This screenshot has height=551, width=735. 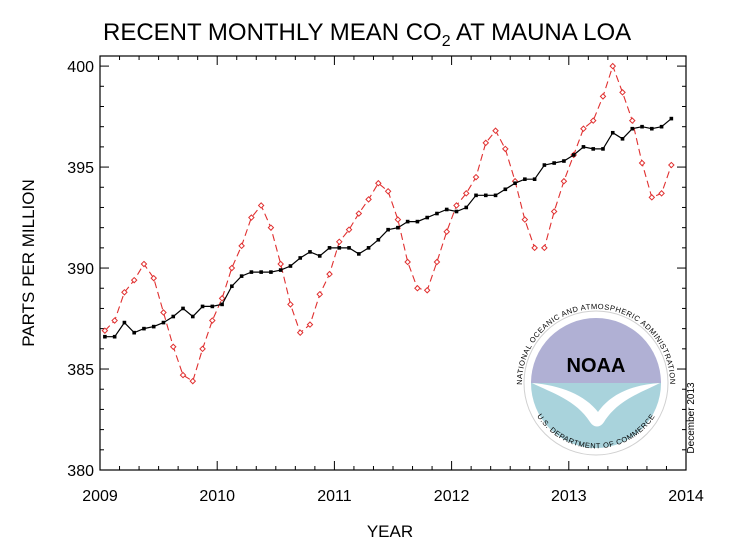 What do you see at coordinates (100, 496) in the screenshot?
I see `x-tick-label: 2009` at bounding box center [100, 496].